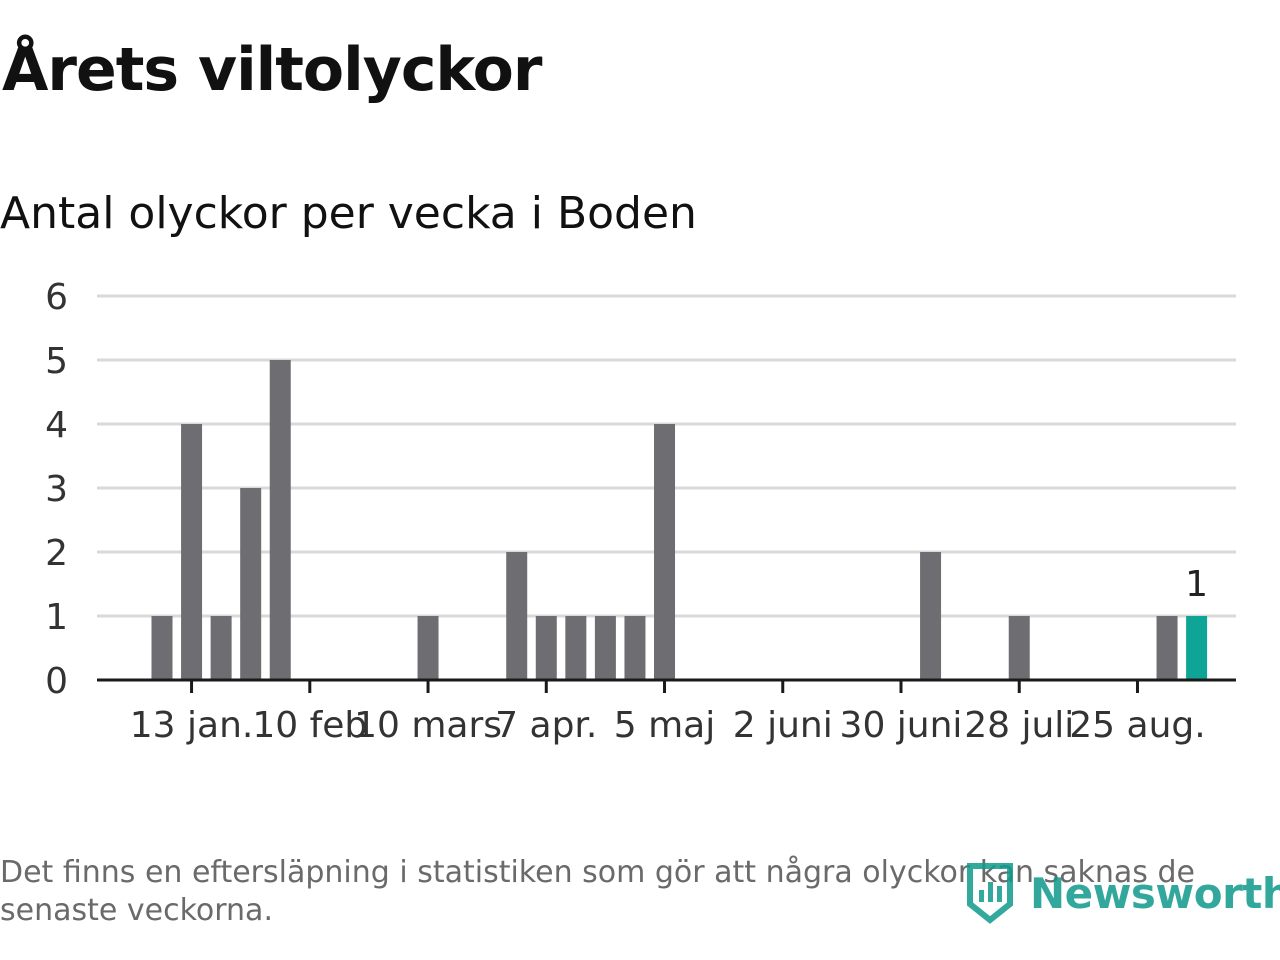  I want to click on latest-value-label: 1, so click(1196, 584).